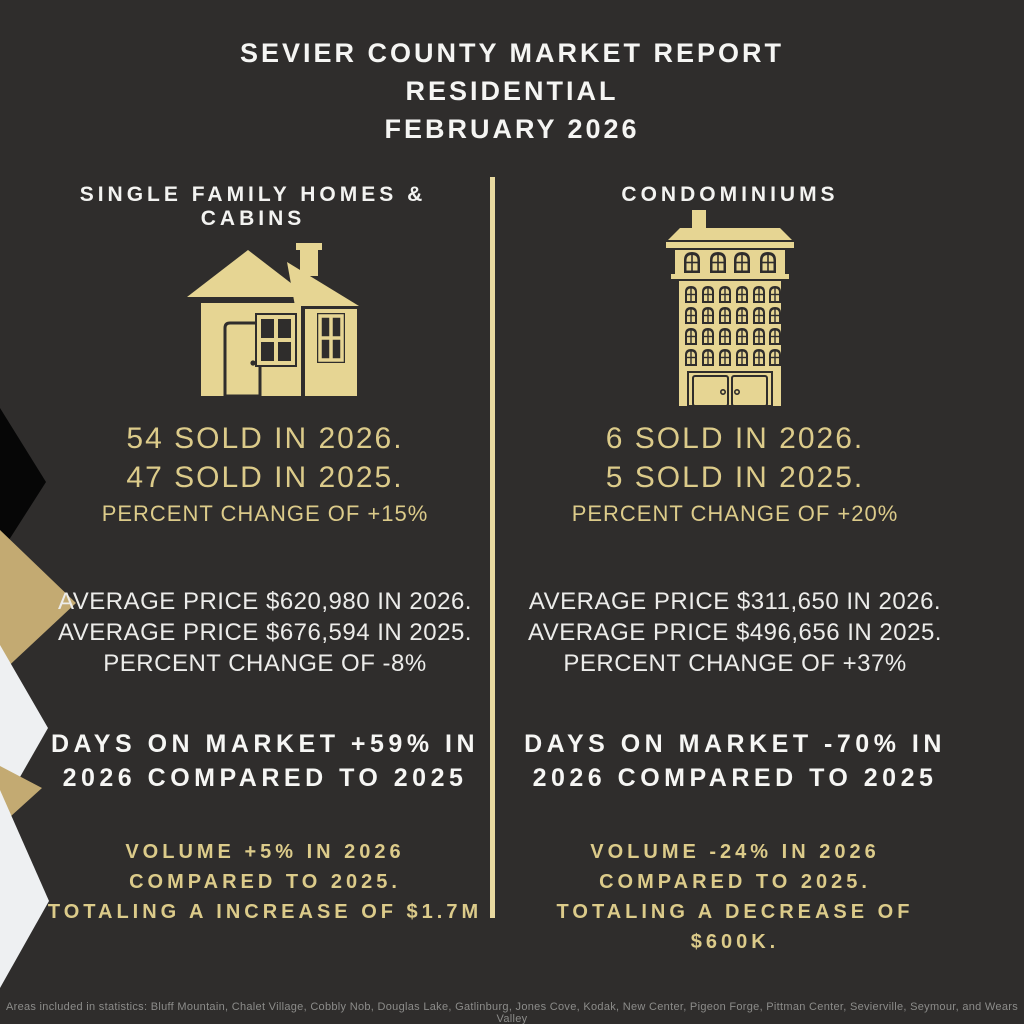 This screenshot has height=1024, width=1024. I want to click on left-sold-change: PERCENT CHANGE OF +15%, so click(265, 513).